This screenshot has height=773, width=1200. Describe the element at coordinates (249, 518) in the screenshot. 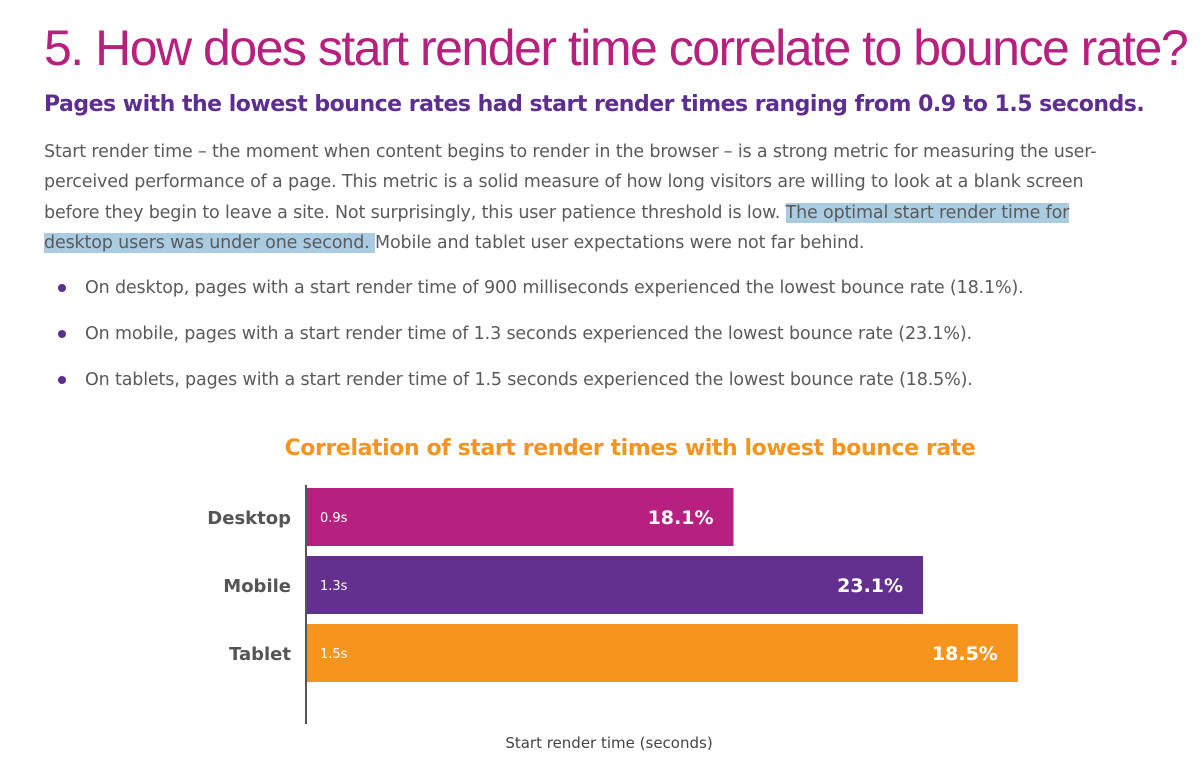

I see `category-label: Desktop` at that location.